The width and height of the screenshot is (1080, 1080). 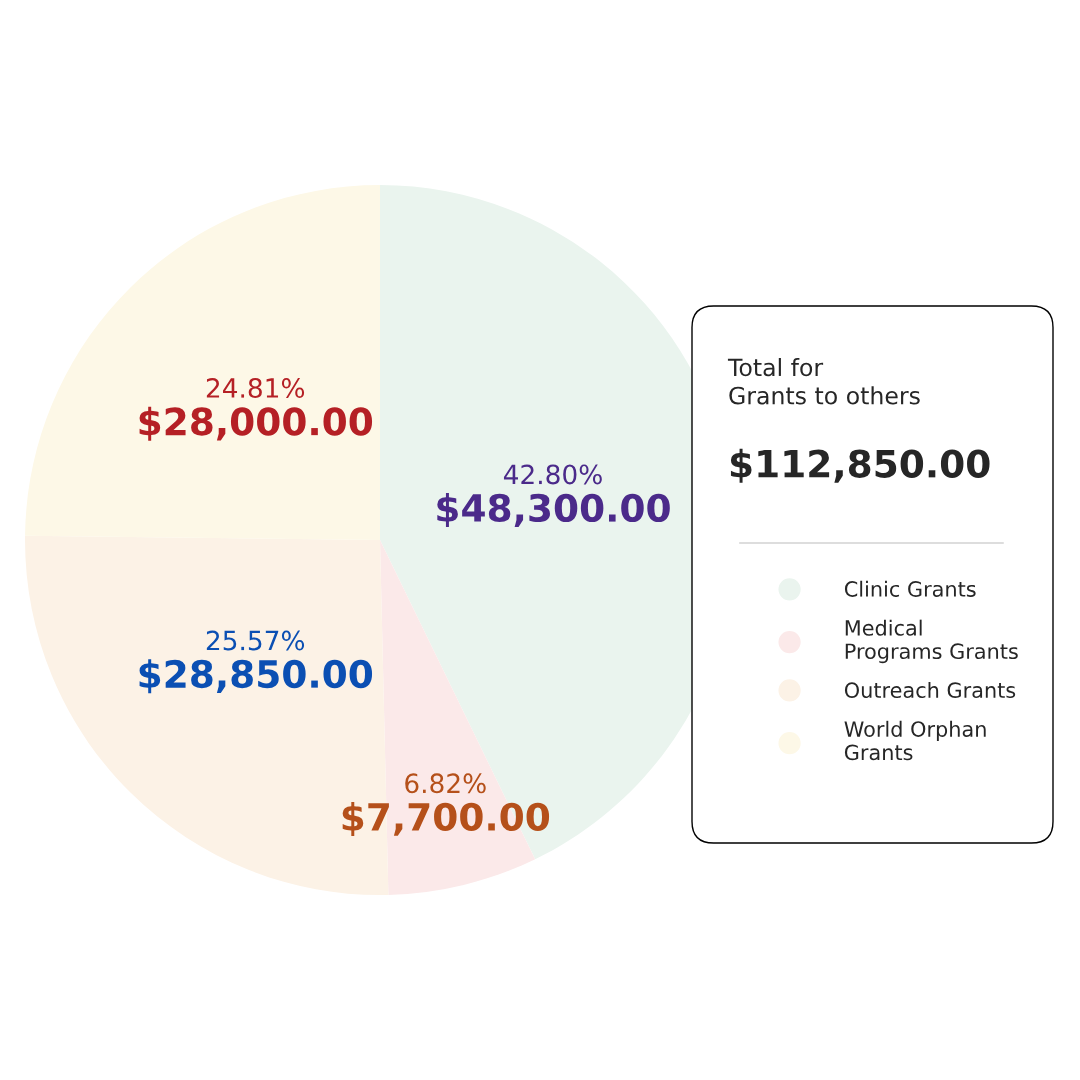 What do you see at coordinates (930, 690) in the screenshot?
I see `legend-label: Outreach Grants` at bounding box center [930, 690].